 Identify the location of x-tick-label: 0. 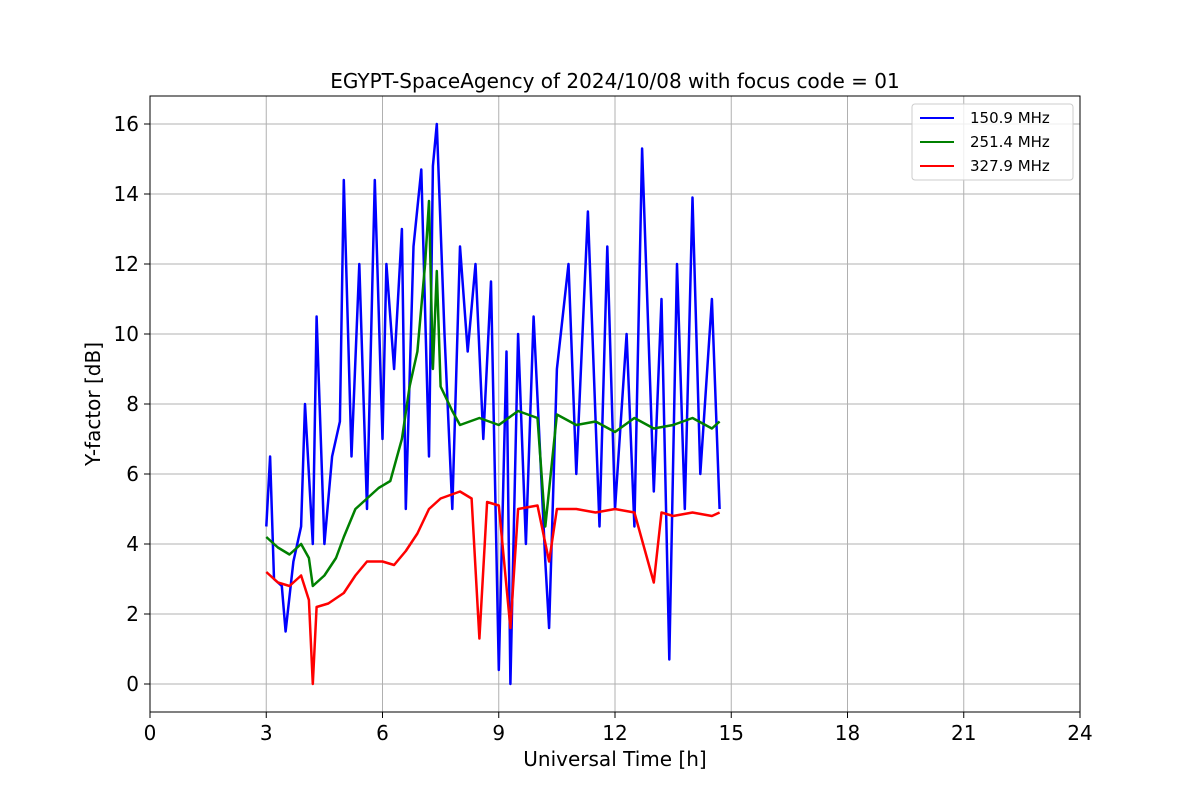
(150, 733).